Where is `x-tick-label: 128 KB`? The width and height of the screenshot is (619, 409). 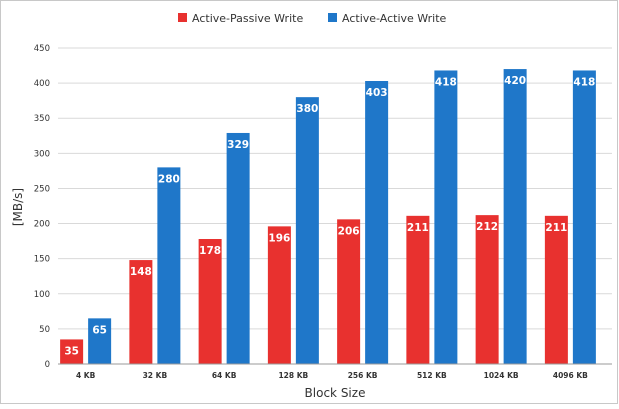 x-tick-label: 128 KB is located at coordinates (293, 375).